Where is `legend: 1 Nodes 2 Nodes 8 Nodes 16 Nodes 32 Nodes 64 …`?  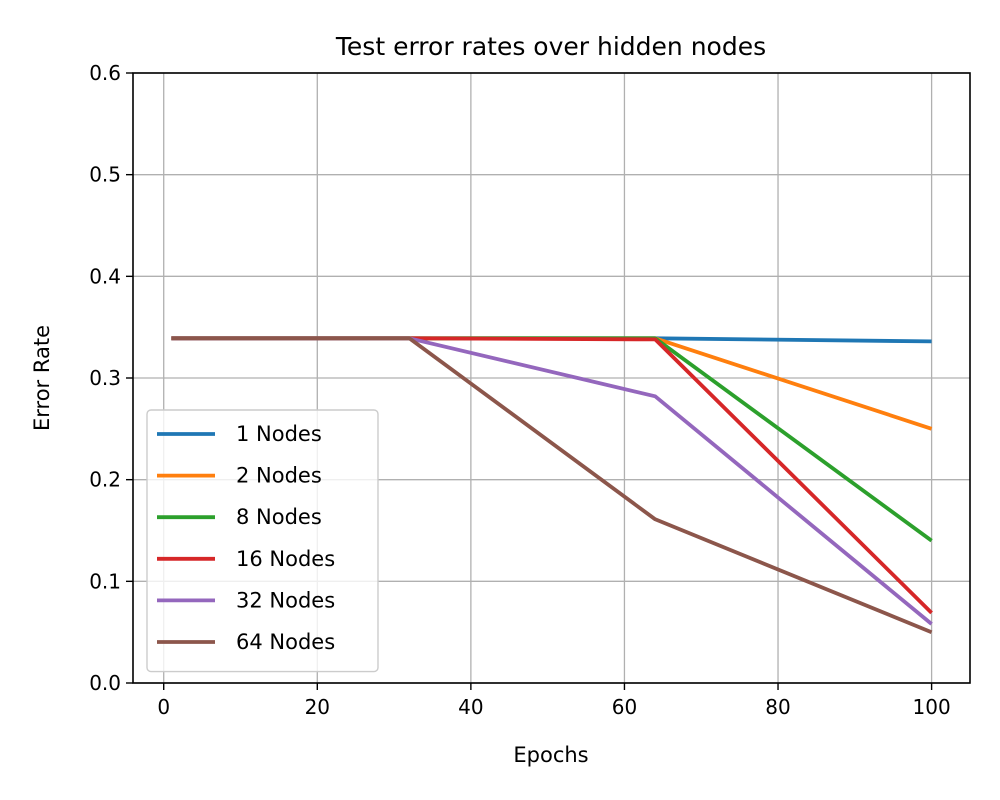
legend: 1 Nodes 2 Nodes 8 Nodes 16 Nodes 32 Nodes 64 … is located at coordinates (262, 541).